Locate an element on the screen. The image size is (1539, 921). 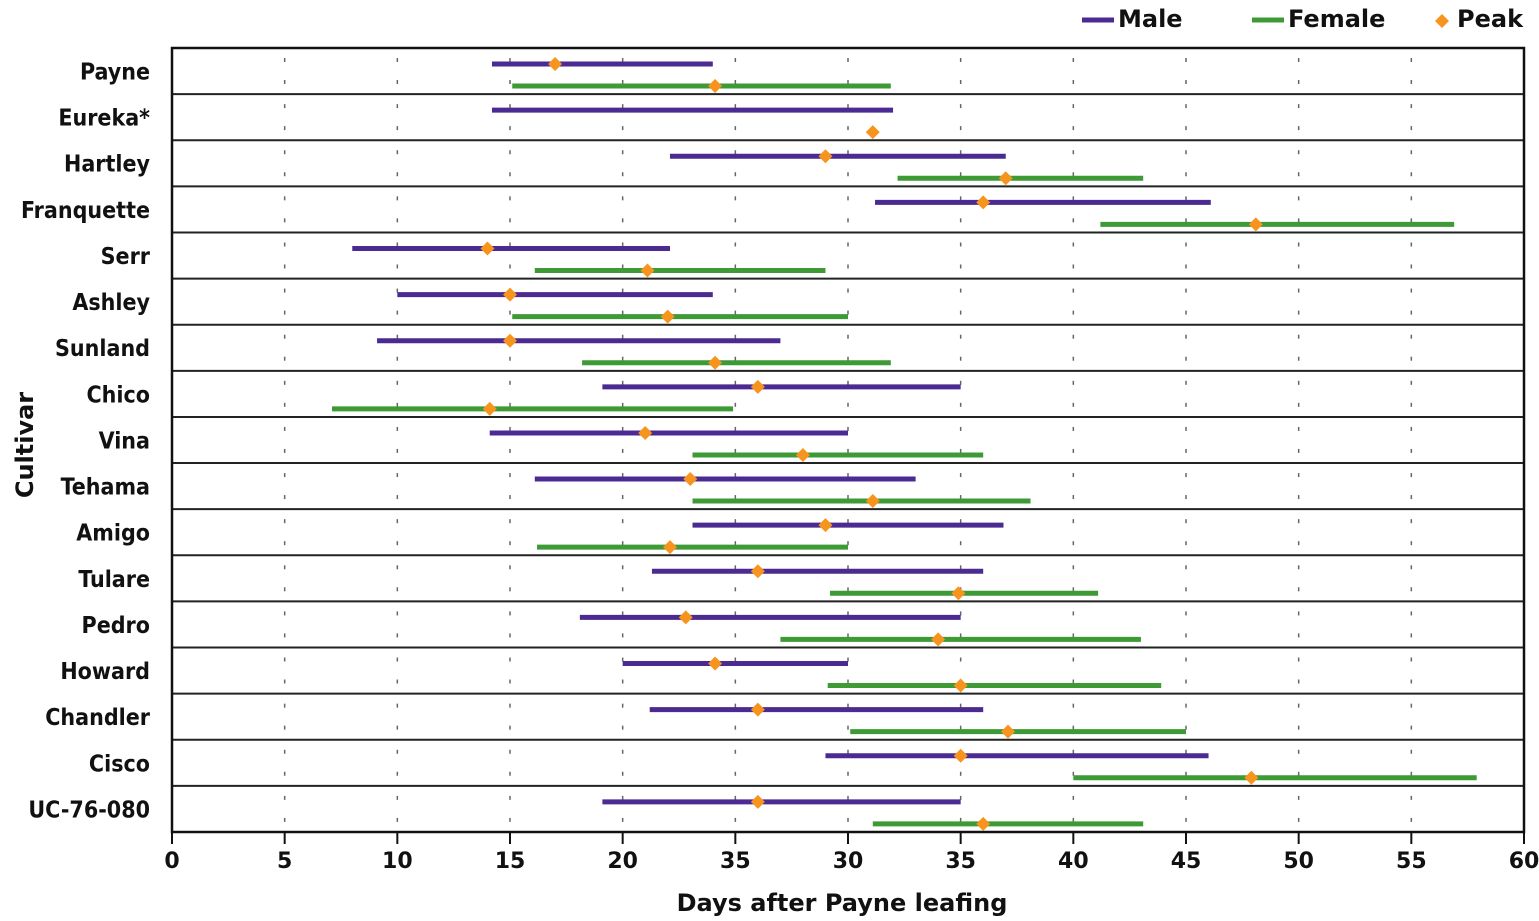
legend-label: Female is located at coordinates (1336, 19).